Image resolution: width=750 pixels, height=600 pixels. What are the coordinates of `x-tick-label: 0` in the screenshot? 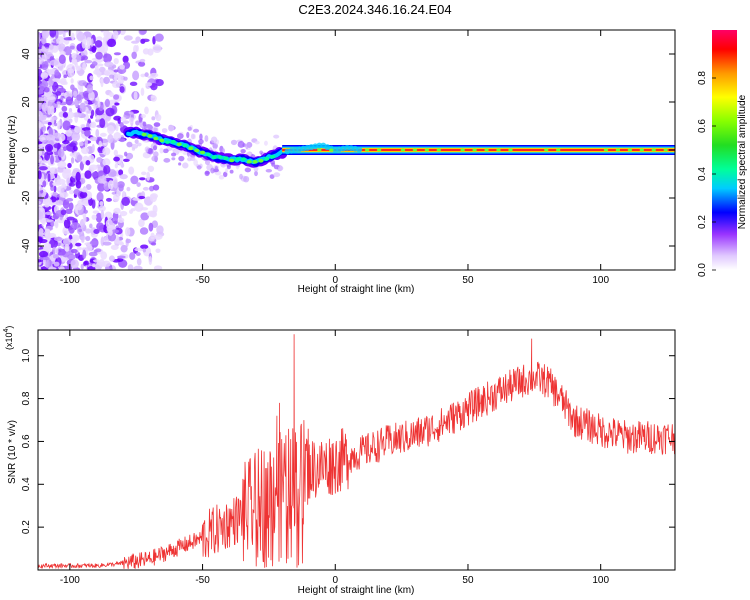 It's located at (335, 280).